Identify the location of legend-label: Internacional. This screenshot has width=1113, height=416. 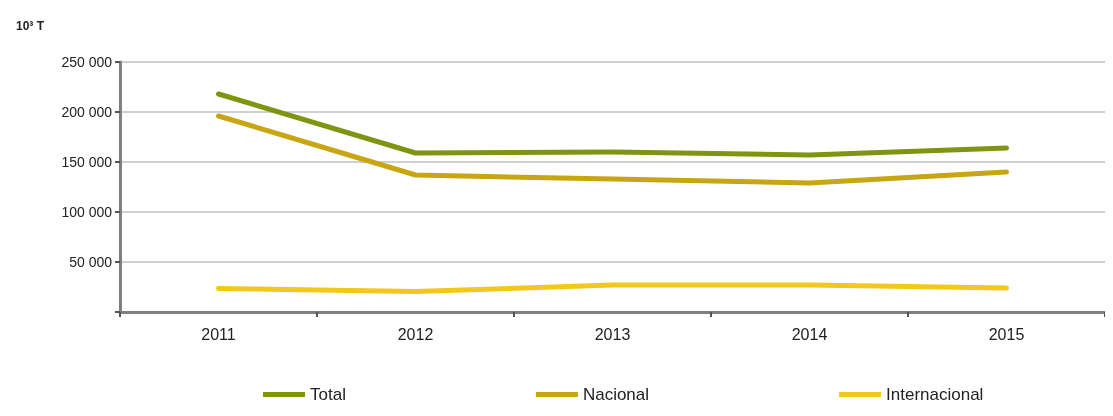
(935, 394).